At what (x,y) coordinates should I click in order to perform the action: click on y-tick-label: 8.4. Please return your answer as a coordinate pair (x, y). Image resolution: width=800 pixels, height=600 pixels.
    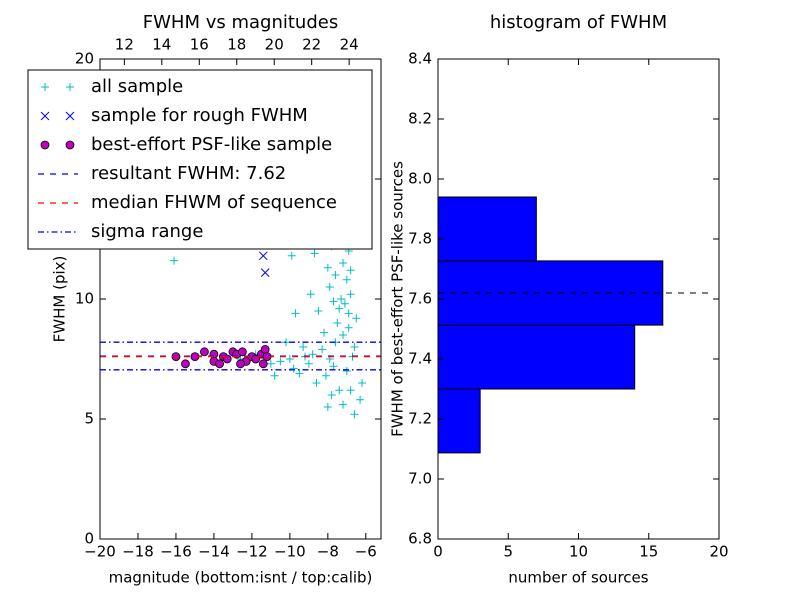
    Looking at the image, I should click on (420, 59).